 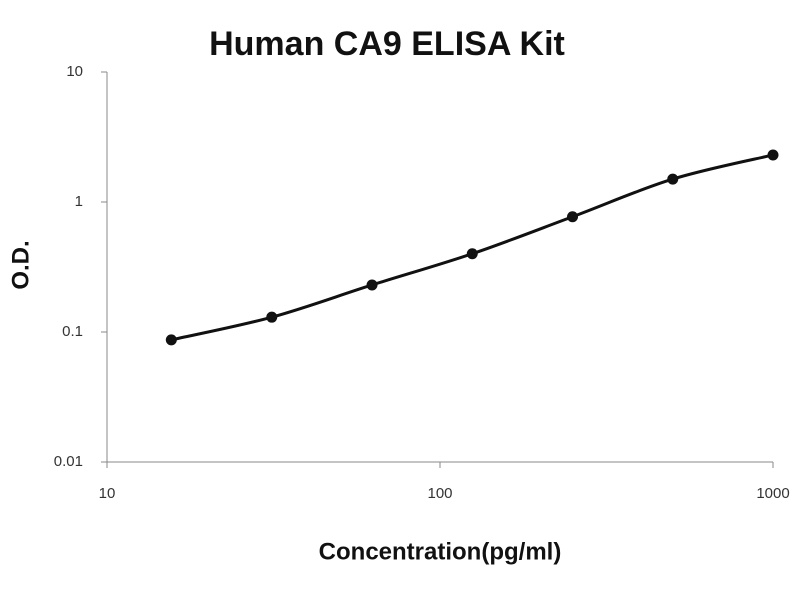 What do you see at coordinates (74, 71) in the screenshot?
I see `y-tick-label: 10` at bounding box center [74, 71].